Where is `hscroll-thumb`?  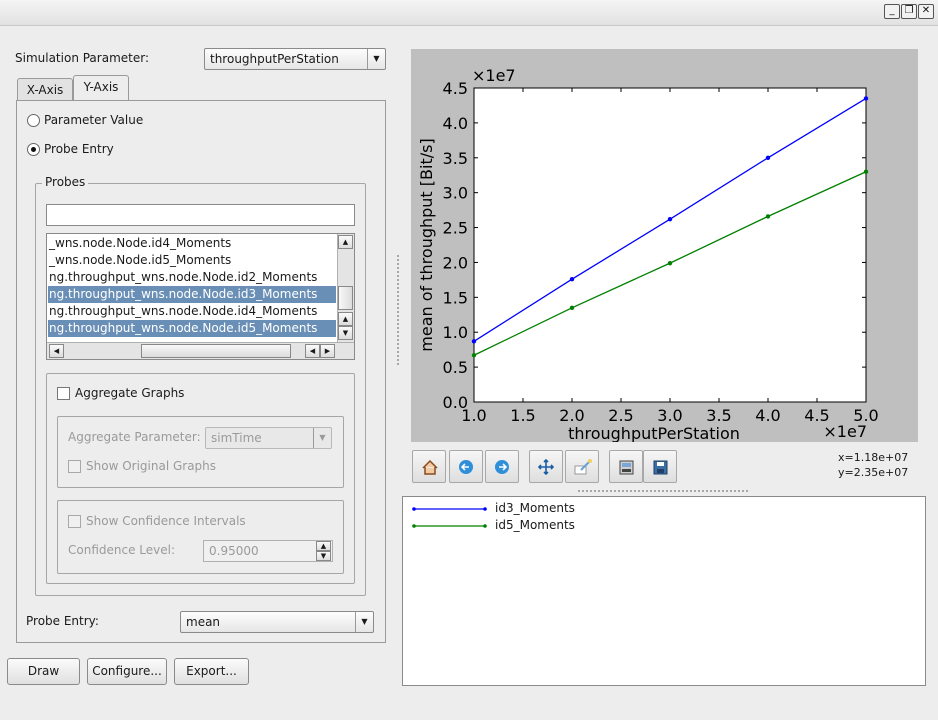
hscroll-thumb is located at coordinates (216, 351).